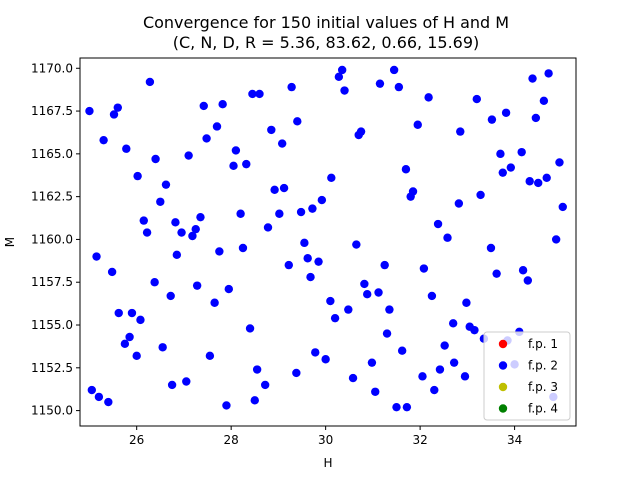  Describe the element at coordinates (52, 197) in the screenshot. I see `y-tick-label: 1162.5` at that location.